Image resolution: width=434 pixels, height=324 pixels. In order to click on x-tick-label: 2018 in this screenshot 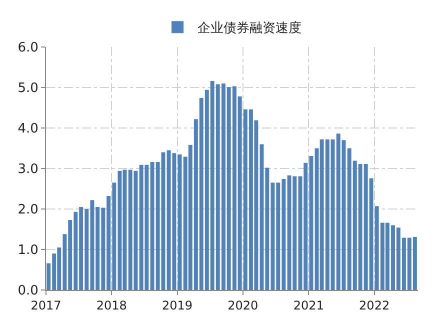, I will do `click(111, 305)`.